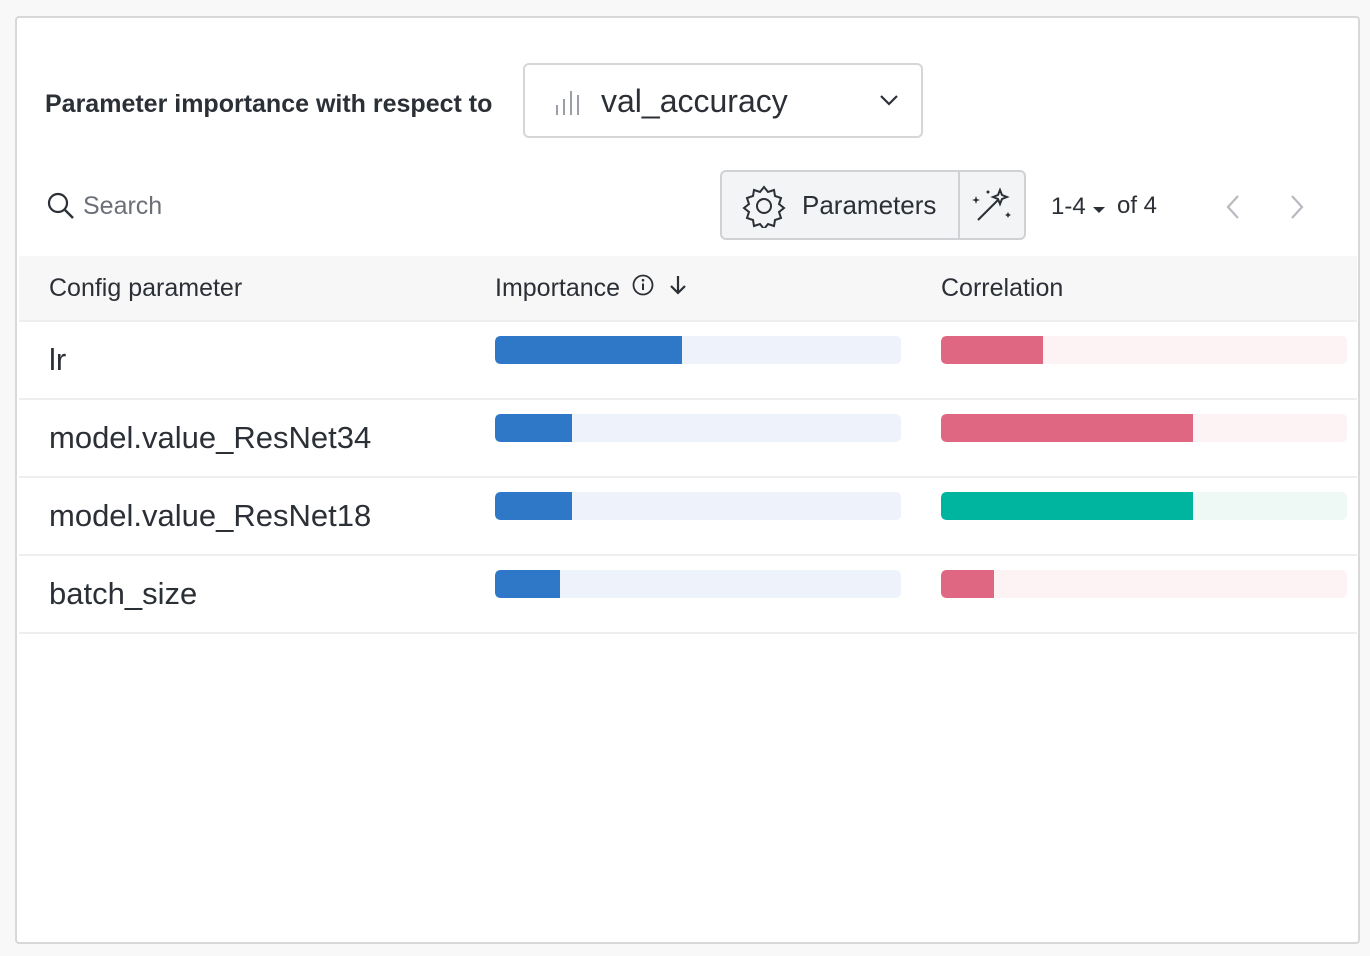 Image resolution: width=1370 pixels, height=956 pixels. Describe the element at coordinates (210, 515) in the screenshot. I see `param-name: model.value_ResNet18` at that location.